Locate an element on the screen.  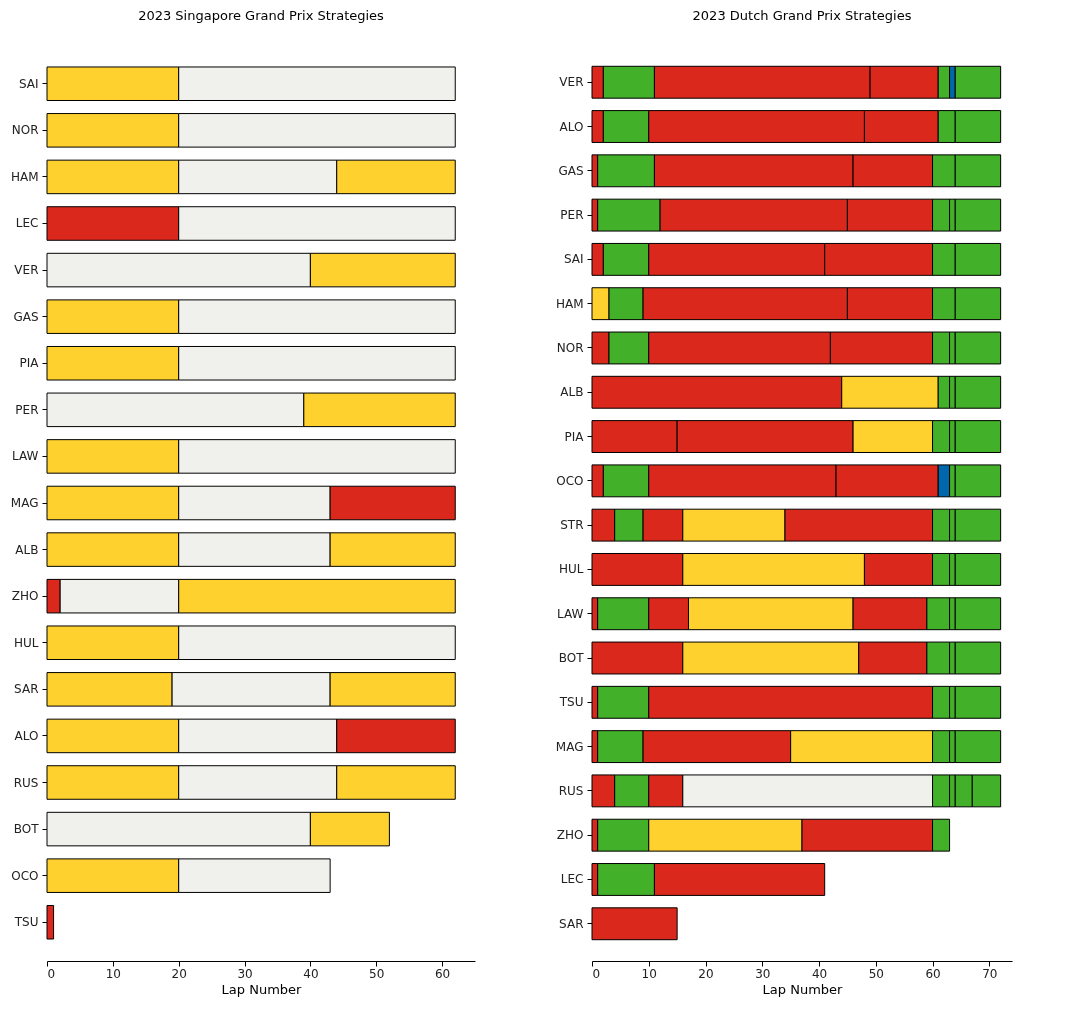
chart-title: 2023 Dutch Grand Prix Strategies is located at coordinates (802, 15).